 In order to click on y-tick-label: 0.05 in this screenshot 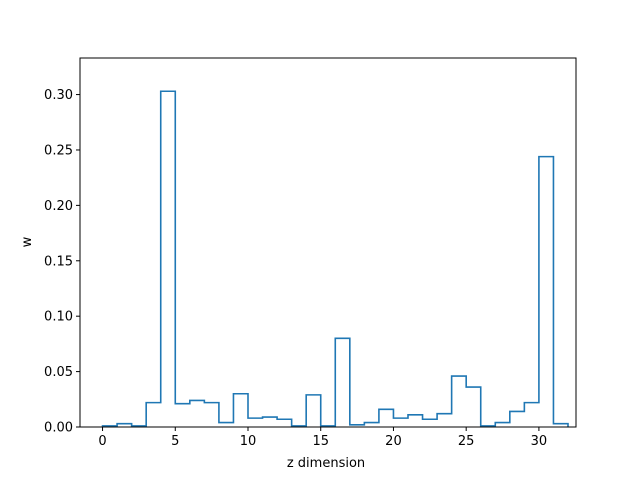, I will do `click(58, 372)`.